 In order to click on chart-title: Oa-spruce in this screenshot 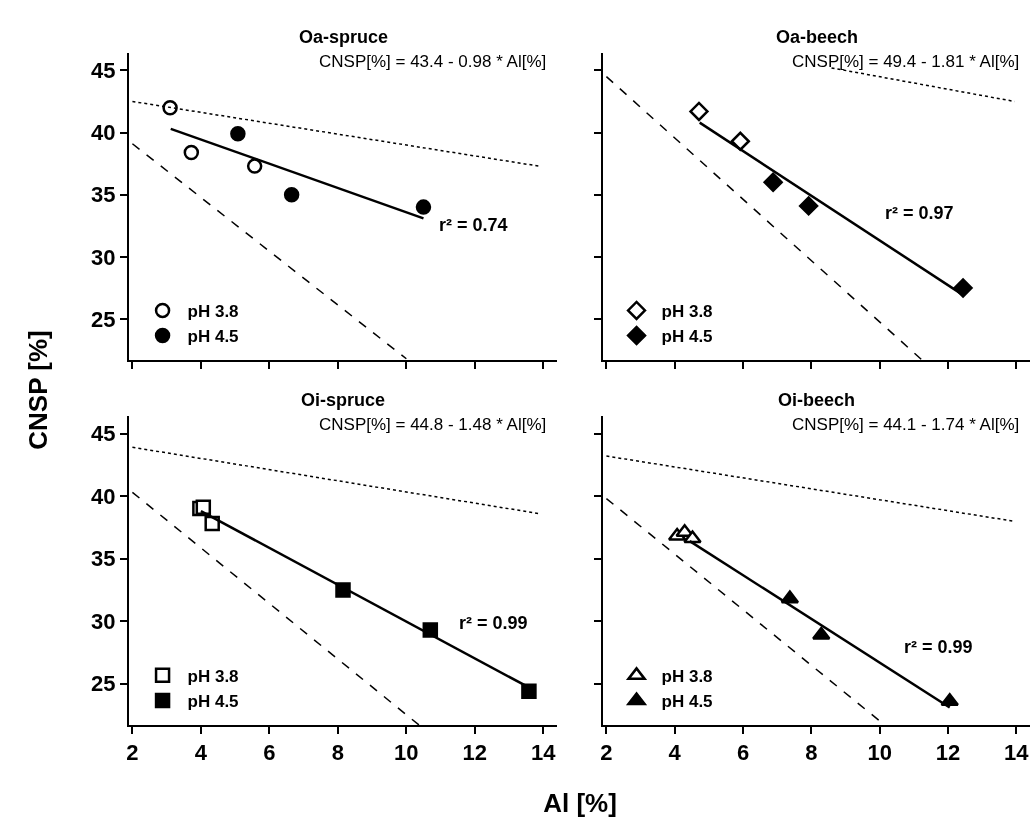, I will do `click(344, 37)`.